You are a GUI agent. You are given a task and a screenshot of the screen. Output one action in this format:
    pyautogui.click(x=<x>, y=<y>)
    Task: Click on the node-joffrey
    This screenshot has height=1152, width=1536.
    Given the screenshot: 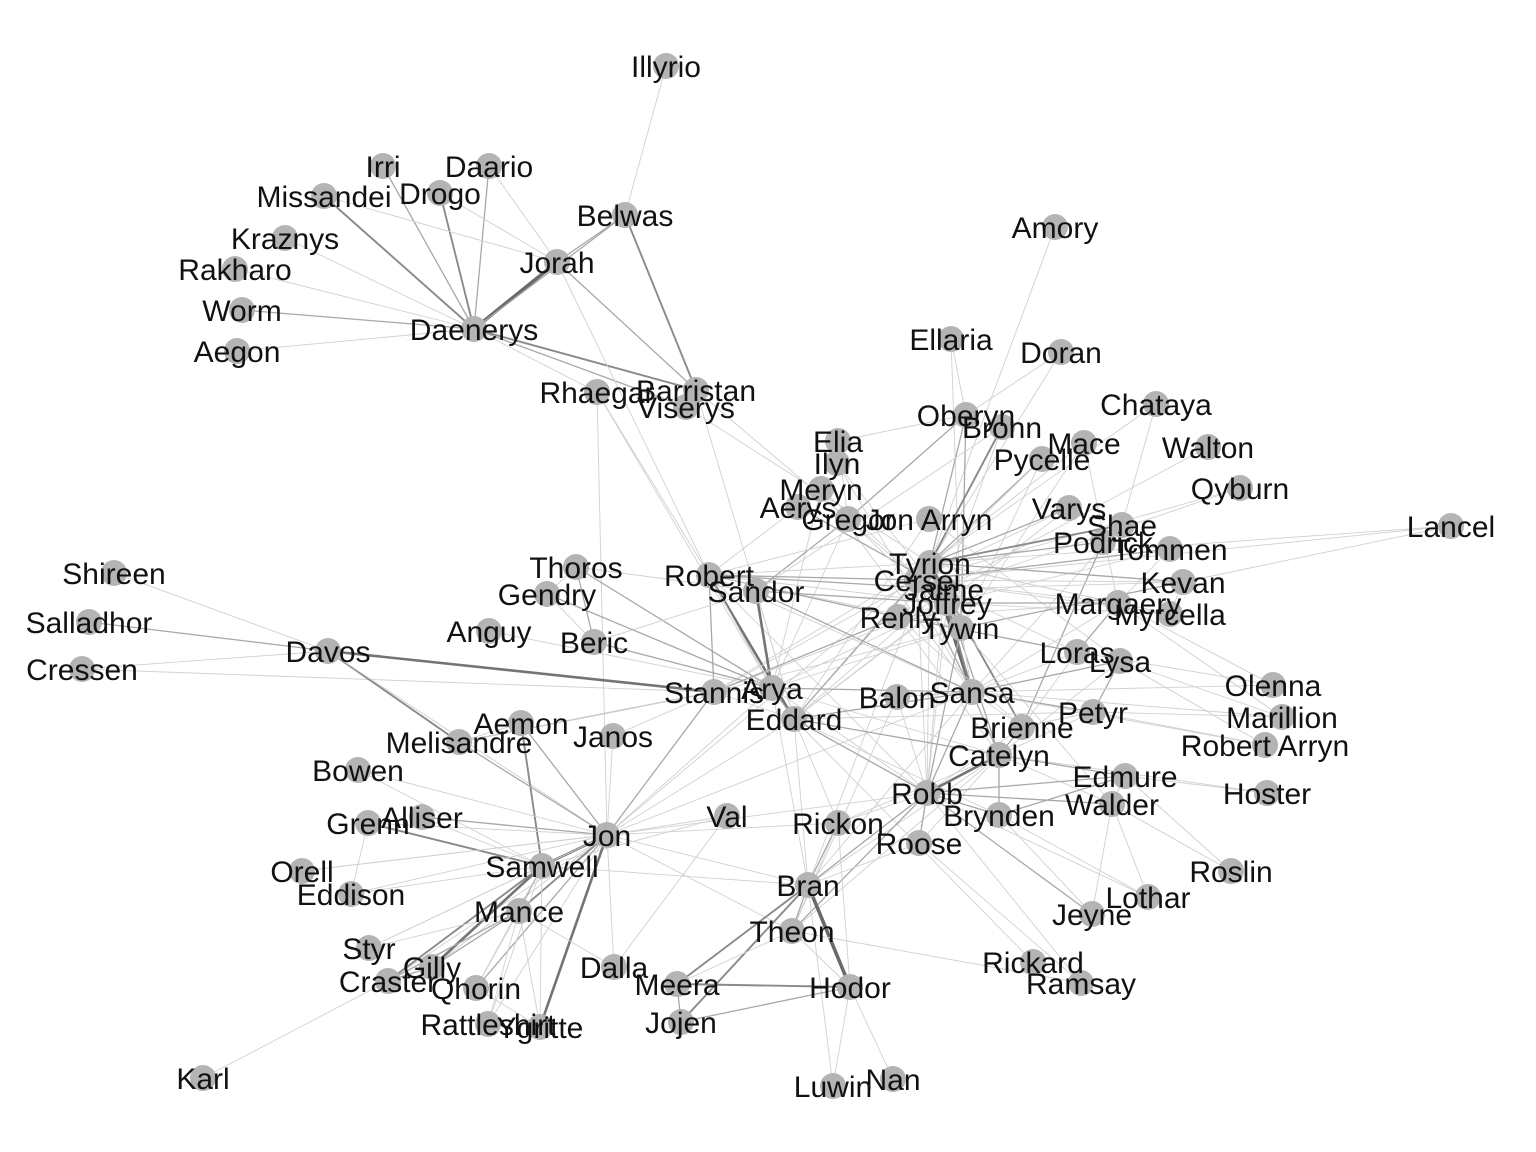 What is the action you would take?
    pyautogui.click(x=947, y=603)
    